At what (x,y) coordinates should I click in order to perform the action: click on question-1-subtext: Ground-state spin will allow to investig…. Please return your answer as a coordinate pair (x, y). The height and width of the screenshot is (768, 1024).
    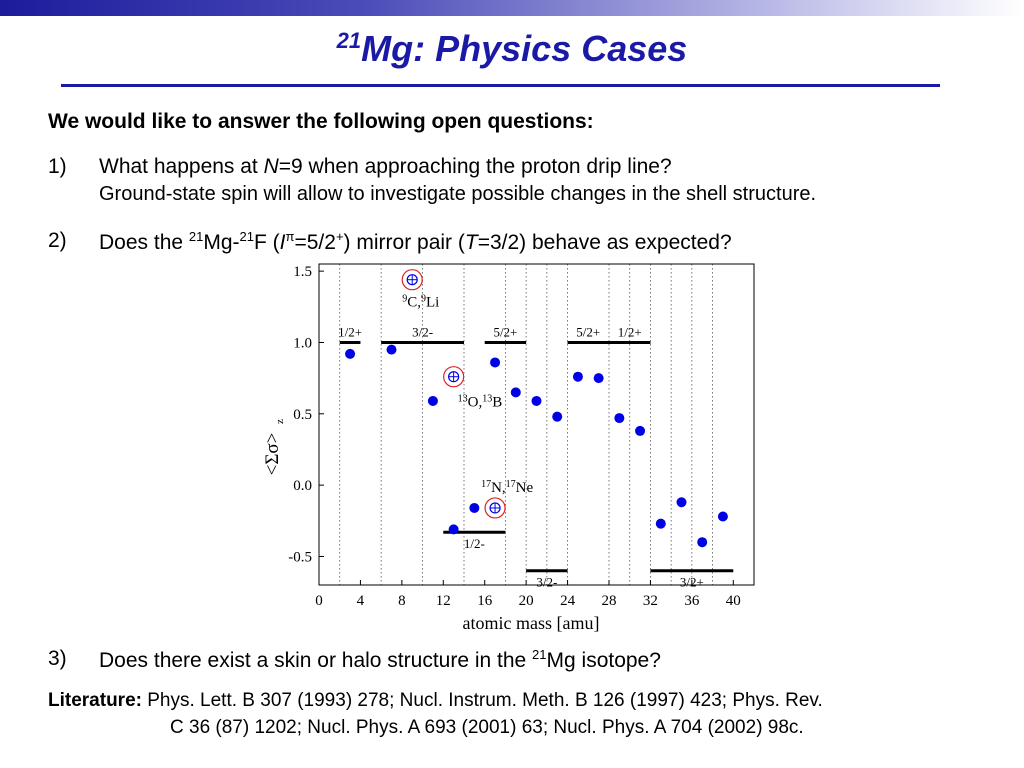
    Looking at the image, I should click on (458, 194).